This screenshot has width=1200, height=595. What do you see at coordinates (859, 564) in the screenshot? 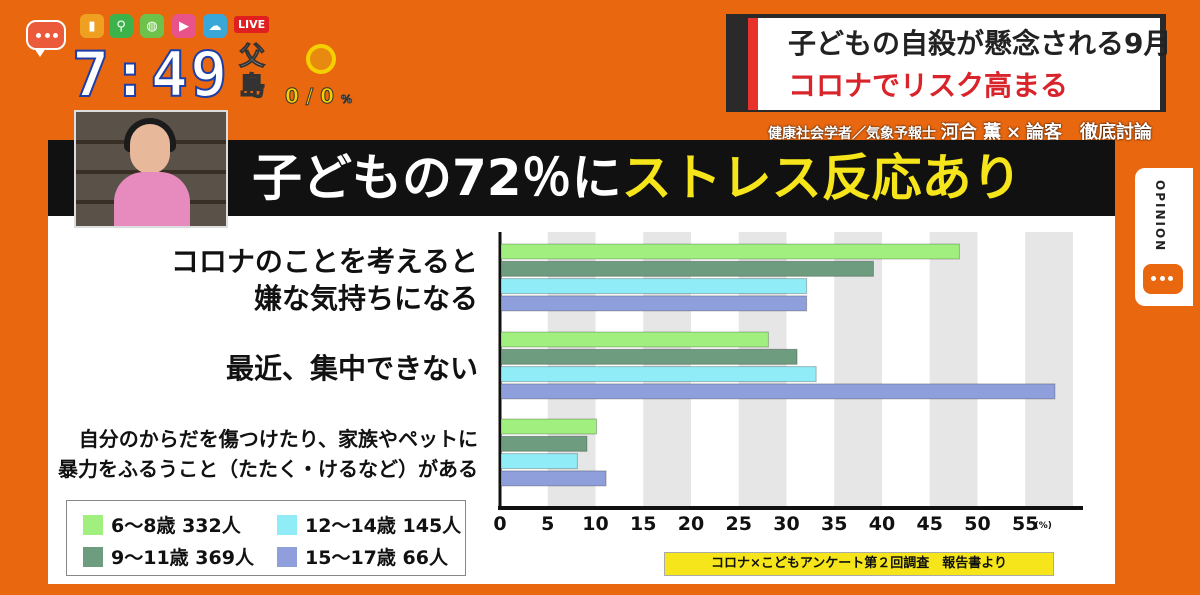
I see `source-note: コロナ×こどもアンケート第２回調査 報告書より` at bounding box center [859, 564].